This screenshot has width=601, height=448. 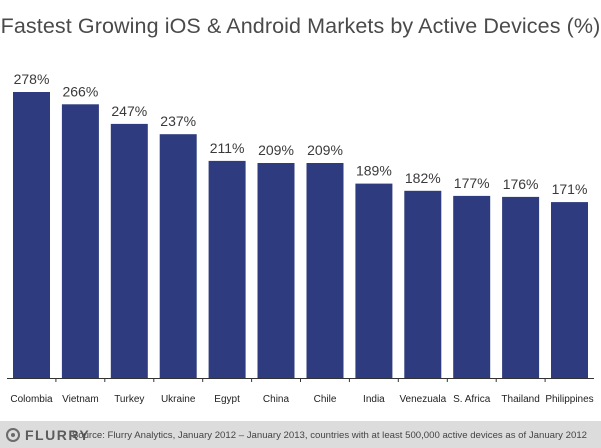 What do you see at coordinates (227, 399) in the screenshot?
I see `category-label-4: Egypt` at bounding box center [227, 399].